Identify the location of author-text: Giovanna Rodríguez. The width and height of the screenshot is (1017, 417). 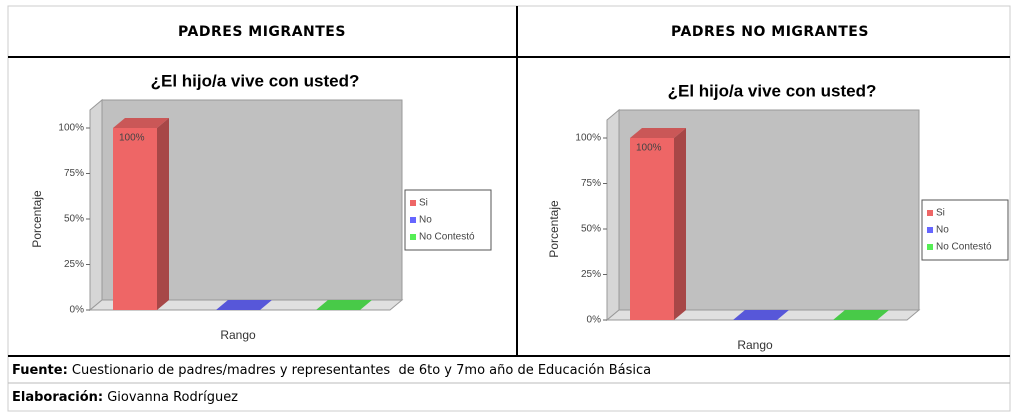
(170, 397).